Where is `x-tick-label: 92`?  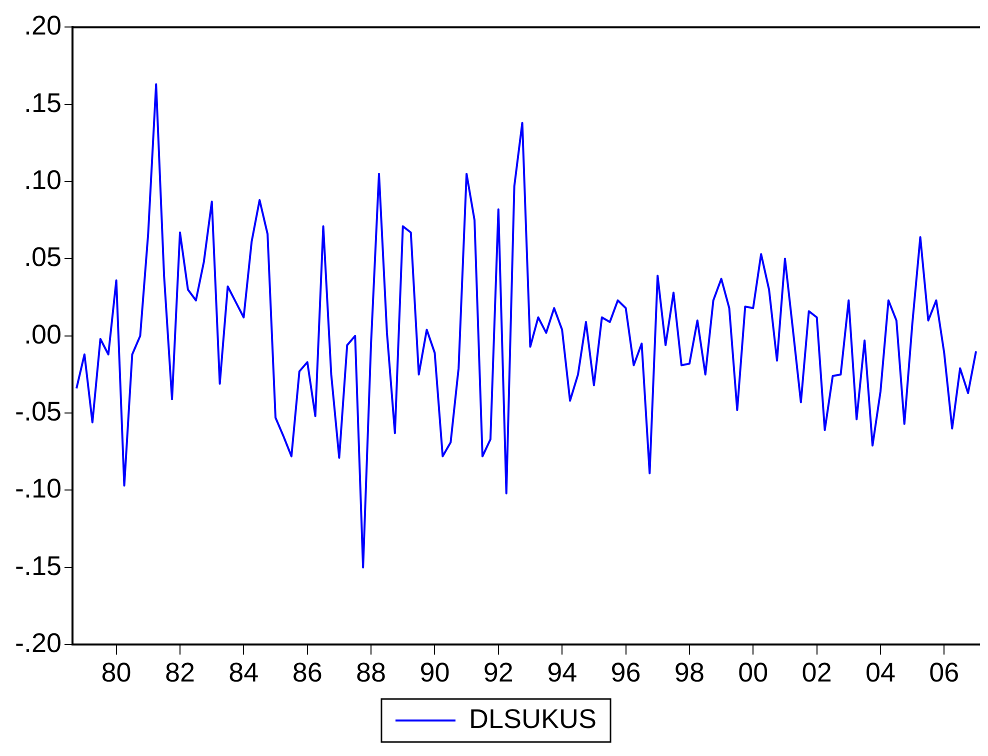
x-tick-label: 92 is located at coordinates (498, 672).